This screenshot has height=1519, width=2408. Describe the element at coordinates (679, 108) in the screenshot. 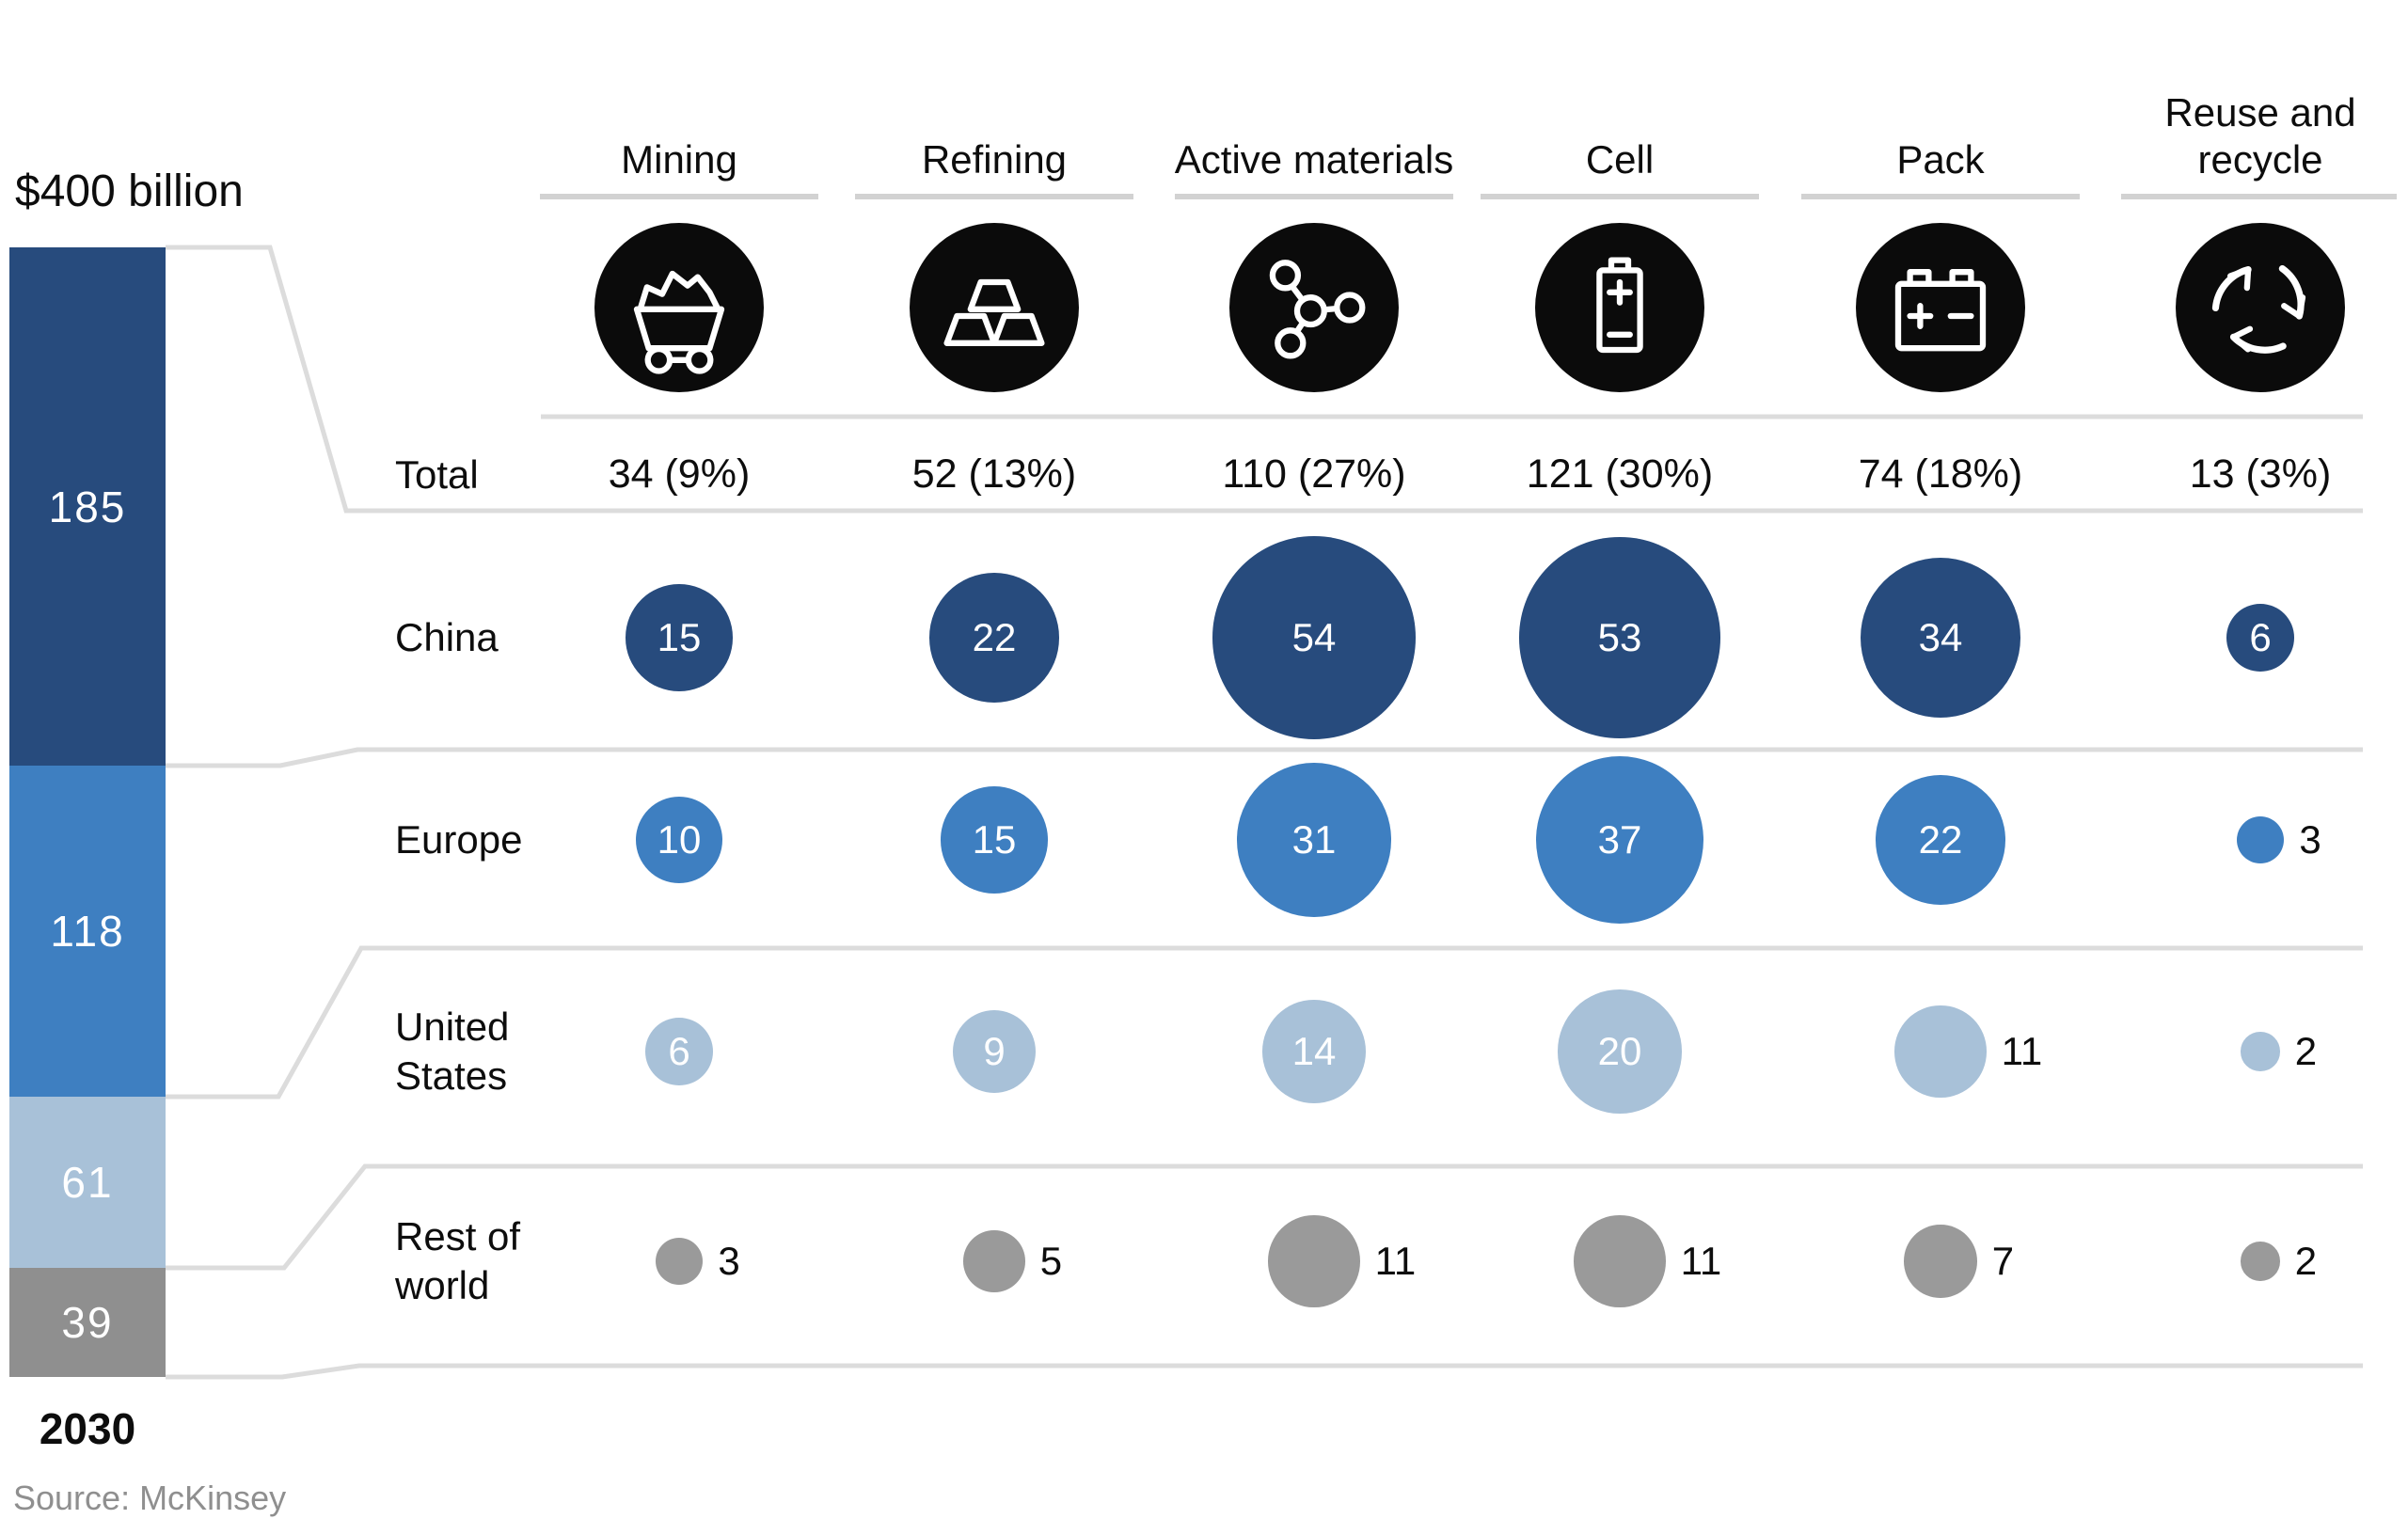

I see `column-header-mining: Mining` at that location.